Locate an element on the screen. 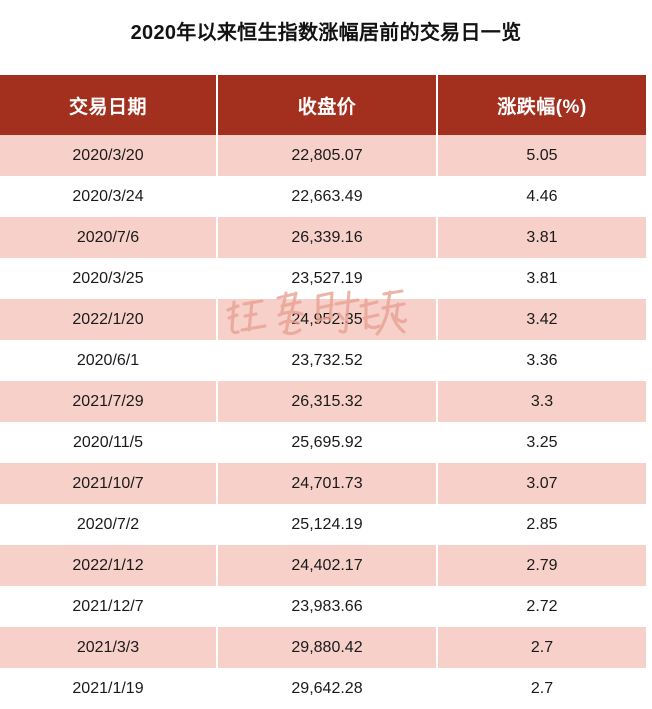 This screenshot has height=709, width=652. cell-change-pct: 2.72 is located at coordinates (542, 606).